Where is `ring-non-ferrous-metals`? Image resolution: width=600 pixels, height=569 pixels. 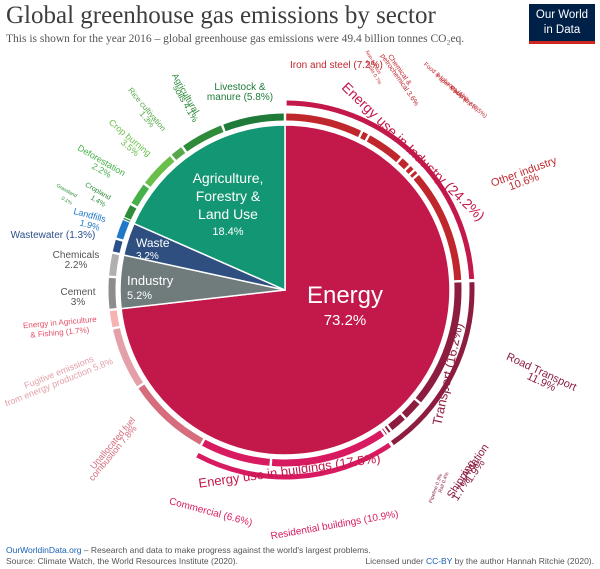 ring-non-ferrous-metals is located at coordinates (364, 136).